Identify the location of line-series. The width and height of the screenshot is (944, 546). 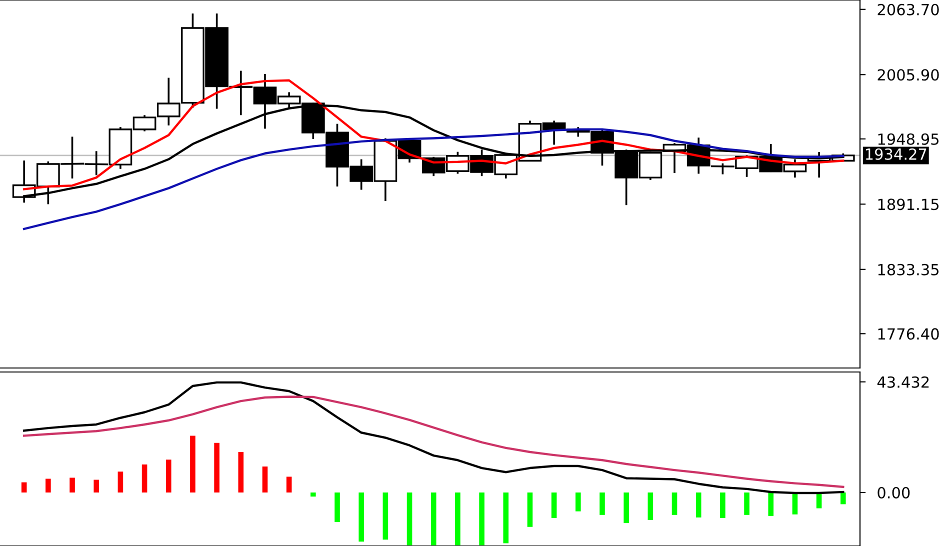
(433, 442).